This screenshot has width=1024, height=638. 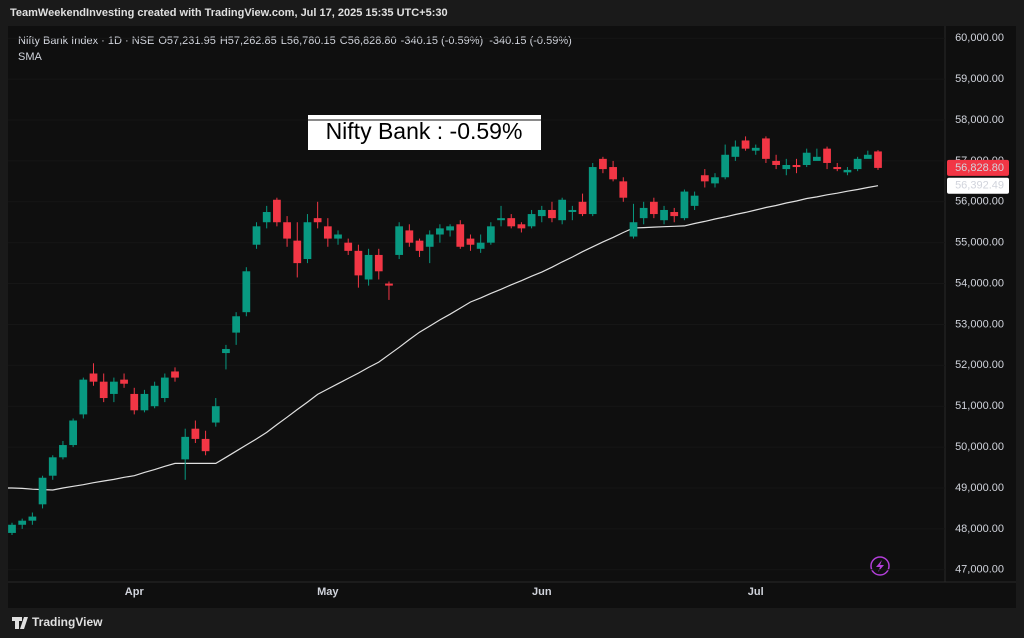 What do you see at coordinates (30, 57) in the screenshot?
I see `indicator-name: SMA` at bounding box center [30, 57].